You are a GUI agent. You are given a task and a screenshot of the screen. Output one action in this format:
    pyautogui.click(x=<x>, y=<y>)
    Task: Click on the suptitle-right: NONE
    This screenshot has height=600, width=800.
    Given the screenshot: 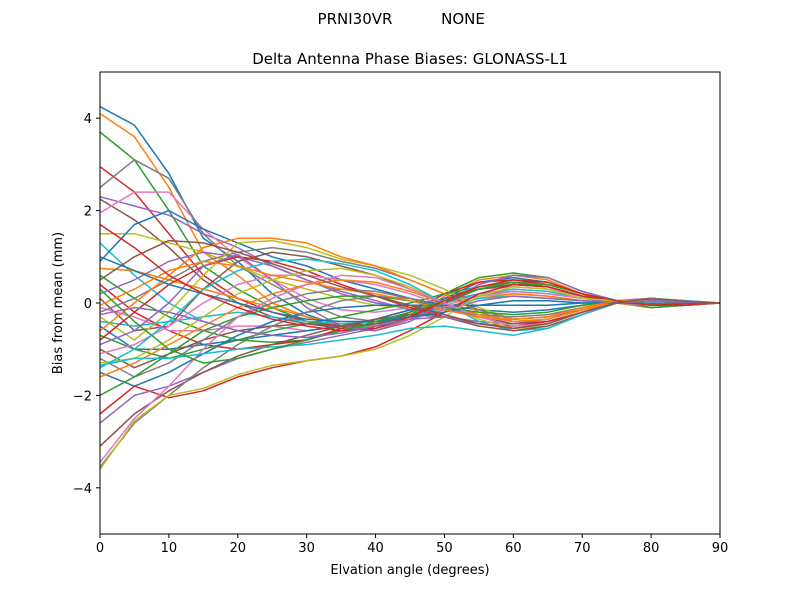 What is the action you would take?
    pyautogui.click(x=463, y=19)
    